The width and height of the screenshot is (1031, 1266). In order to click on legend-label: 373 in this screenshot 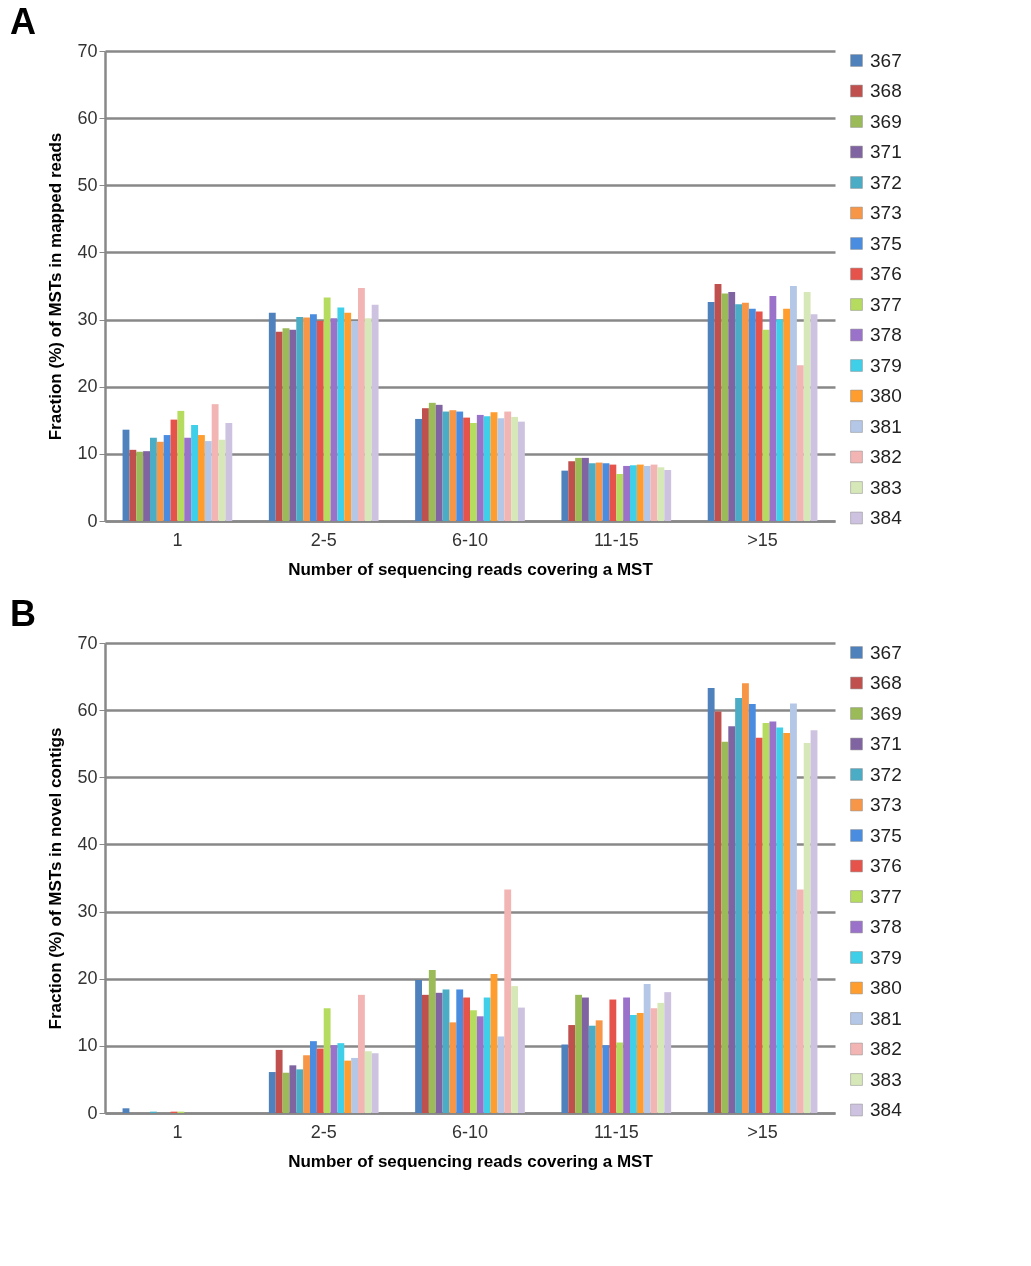, I will do `click(886, 804)`.